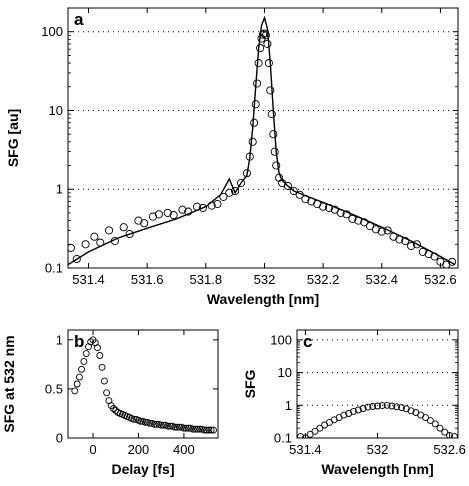 The image size is (469, 486). Describe the element at coordinates (54, 388) in the screenshot. I see `y-tick-label: 0.5` at that location.